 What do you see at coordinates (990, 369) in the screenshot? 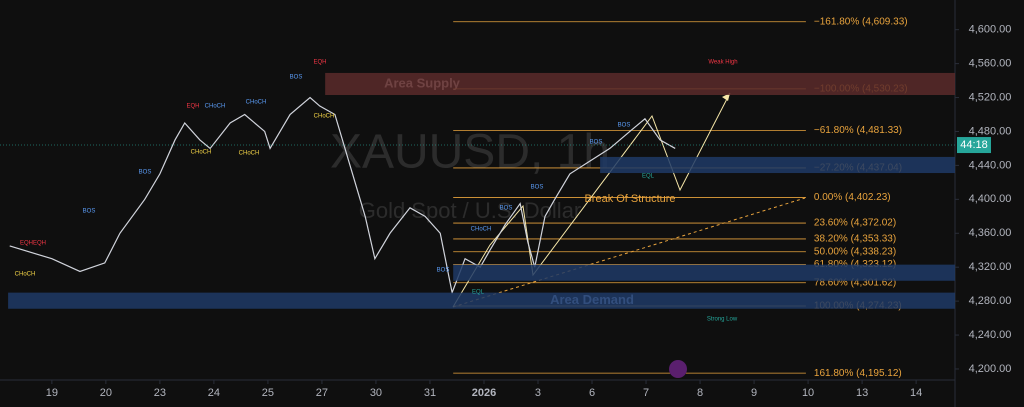
I see `y-tick-label: 4,200.00` at bounding box center [990, 369].